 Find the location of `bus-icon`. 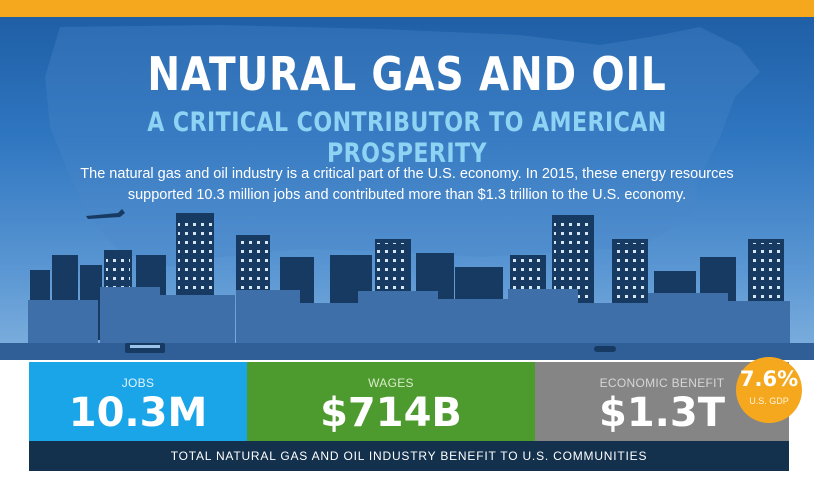

bus-icon is located at coordinates (145, 348).